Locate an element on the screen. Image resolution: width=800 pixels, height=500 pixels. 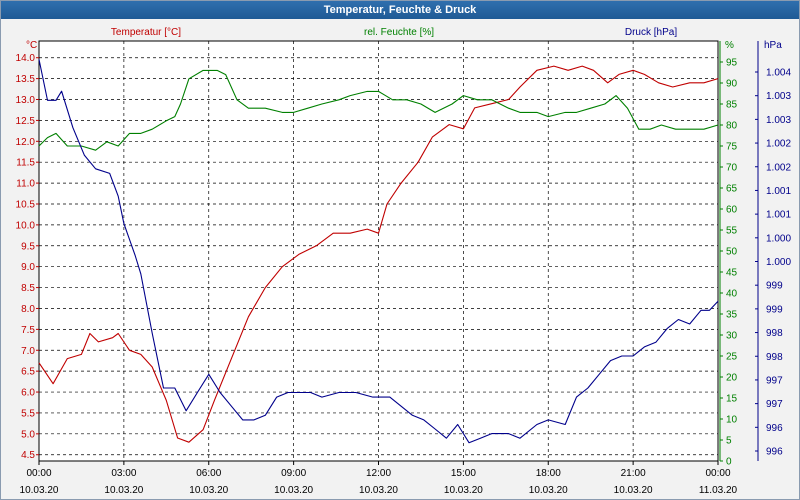
temperature-tick-label: 7.0 is located at coordinates (28, 351).